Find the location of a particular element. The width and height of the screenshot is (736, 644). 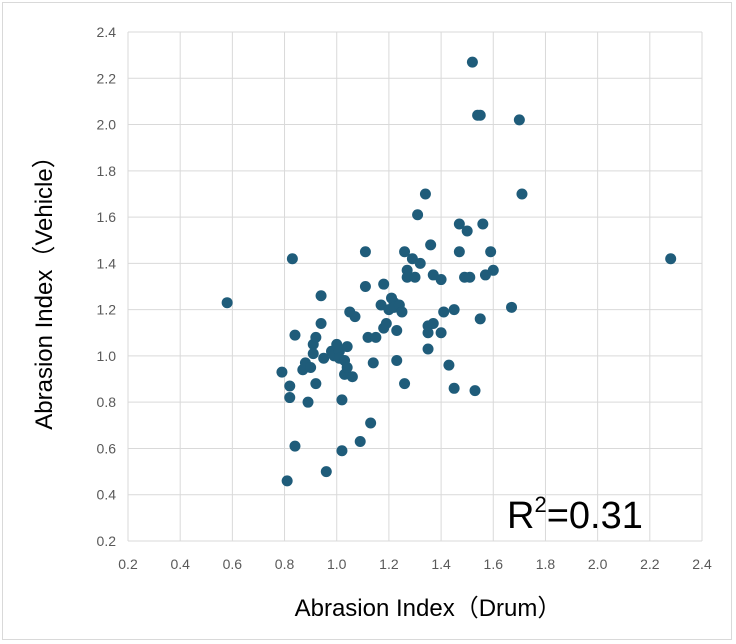

y-axis-title: Abrasion Index（Vehicle） is located at coordinates (44, 287).